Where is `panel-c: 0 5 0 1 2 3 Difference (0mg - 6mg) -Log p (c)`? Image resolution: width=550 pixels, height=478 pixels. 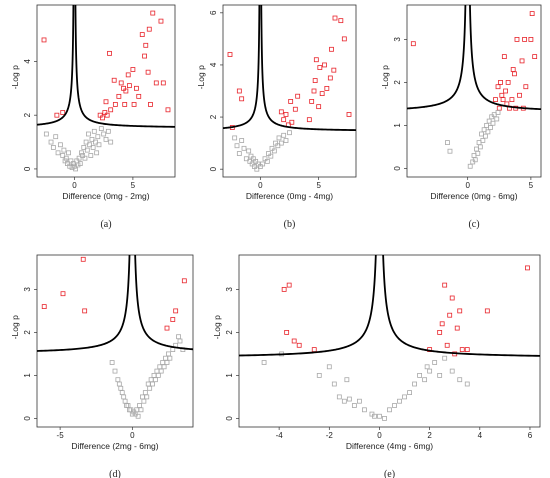 panel-c: 0 5 0 1 2 3 Difference (0mg - 6mg) -Log p (c) is located at coordinates (461, 117).